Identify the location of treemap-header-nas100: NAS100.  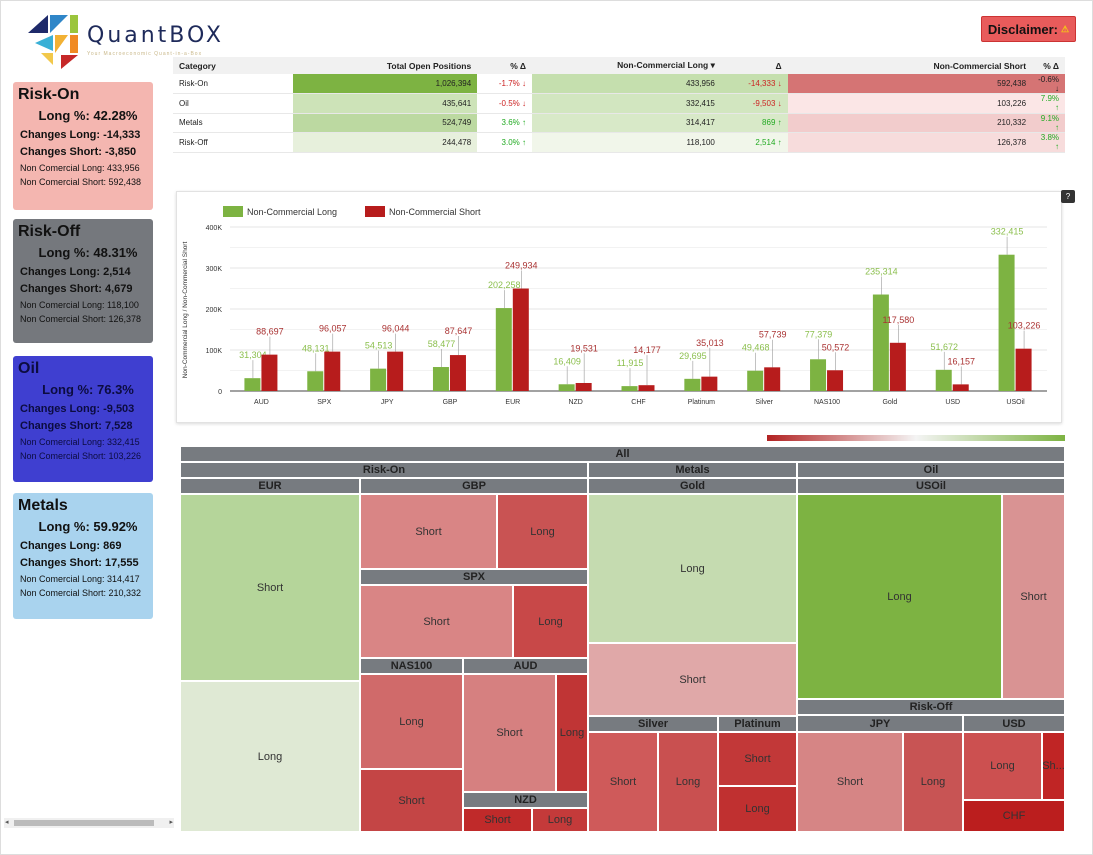
(411, 666).